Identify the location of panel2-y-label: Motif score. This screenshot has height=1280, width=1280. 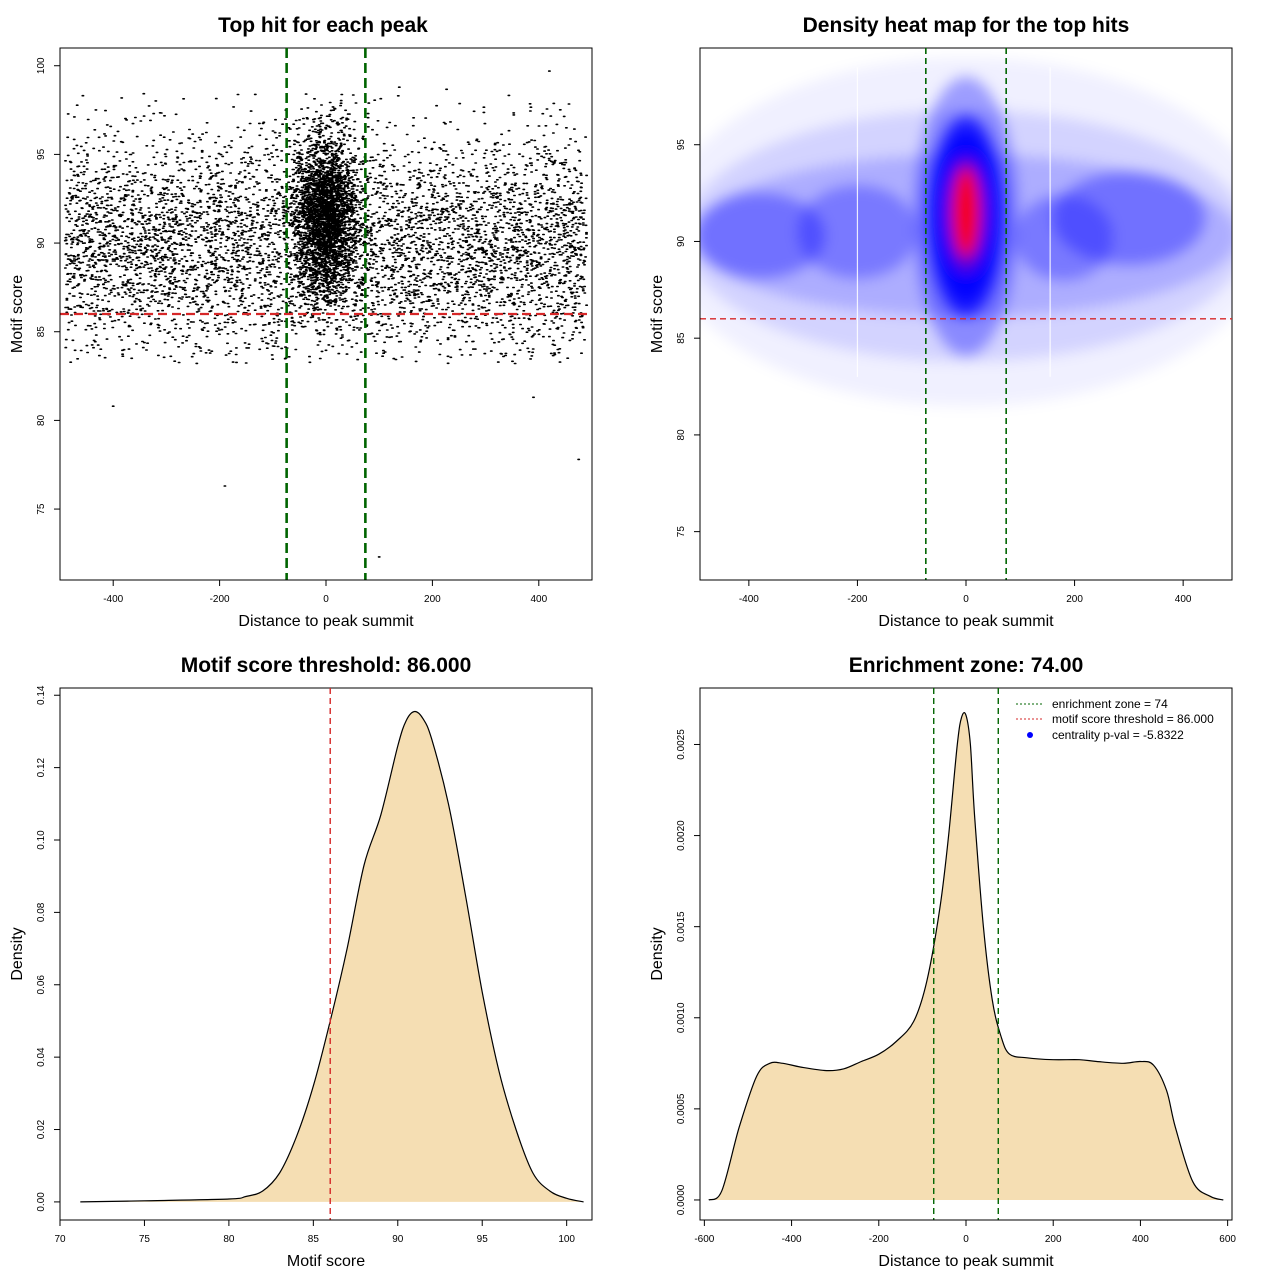
(657, 314).